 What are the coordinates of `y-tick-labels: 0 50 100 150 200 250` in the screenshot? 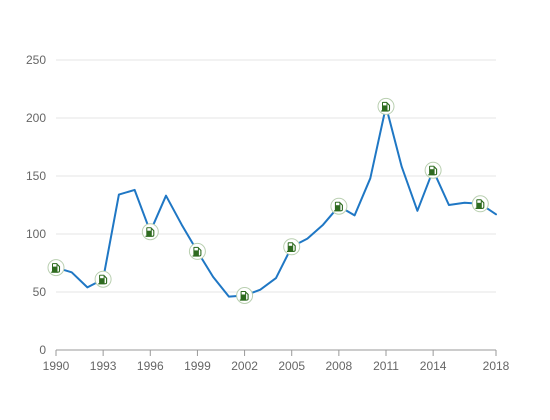 It's located at (36, 205).